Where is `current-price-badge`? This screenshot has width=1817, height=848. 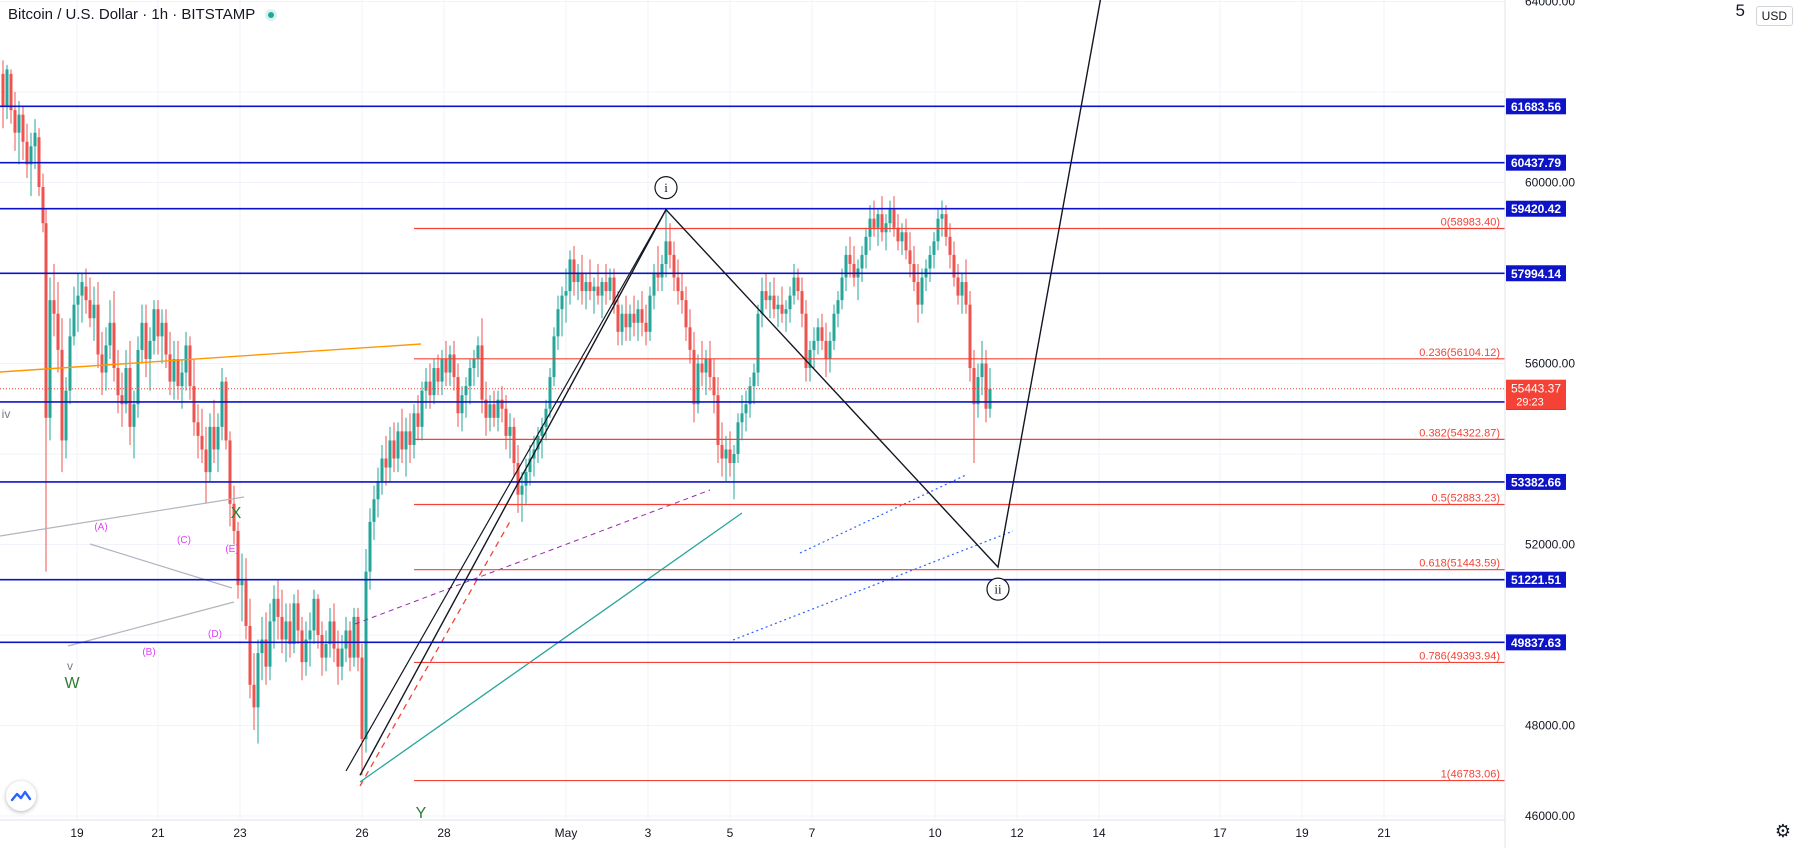 current-price-badge is located at coordinates (1536, 394).